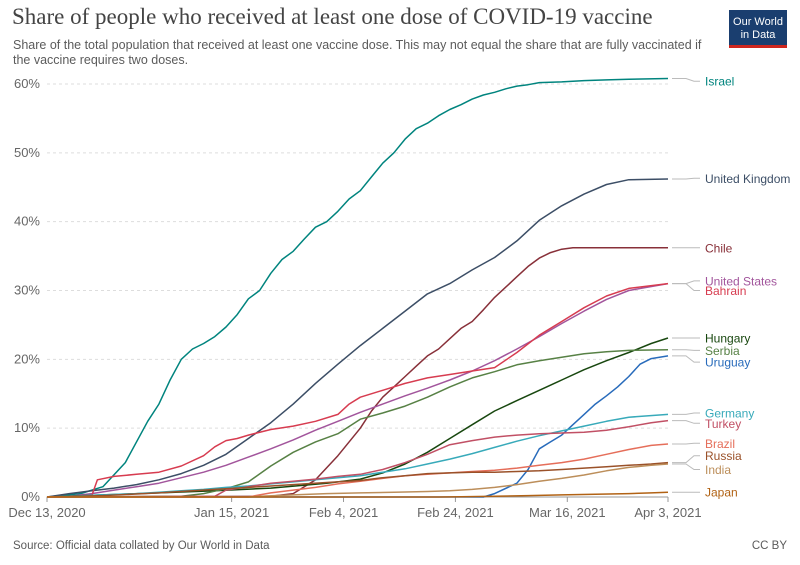 This screenshot has height=565, width=800. I want to click on series-line-japan, so click(358, 494).